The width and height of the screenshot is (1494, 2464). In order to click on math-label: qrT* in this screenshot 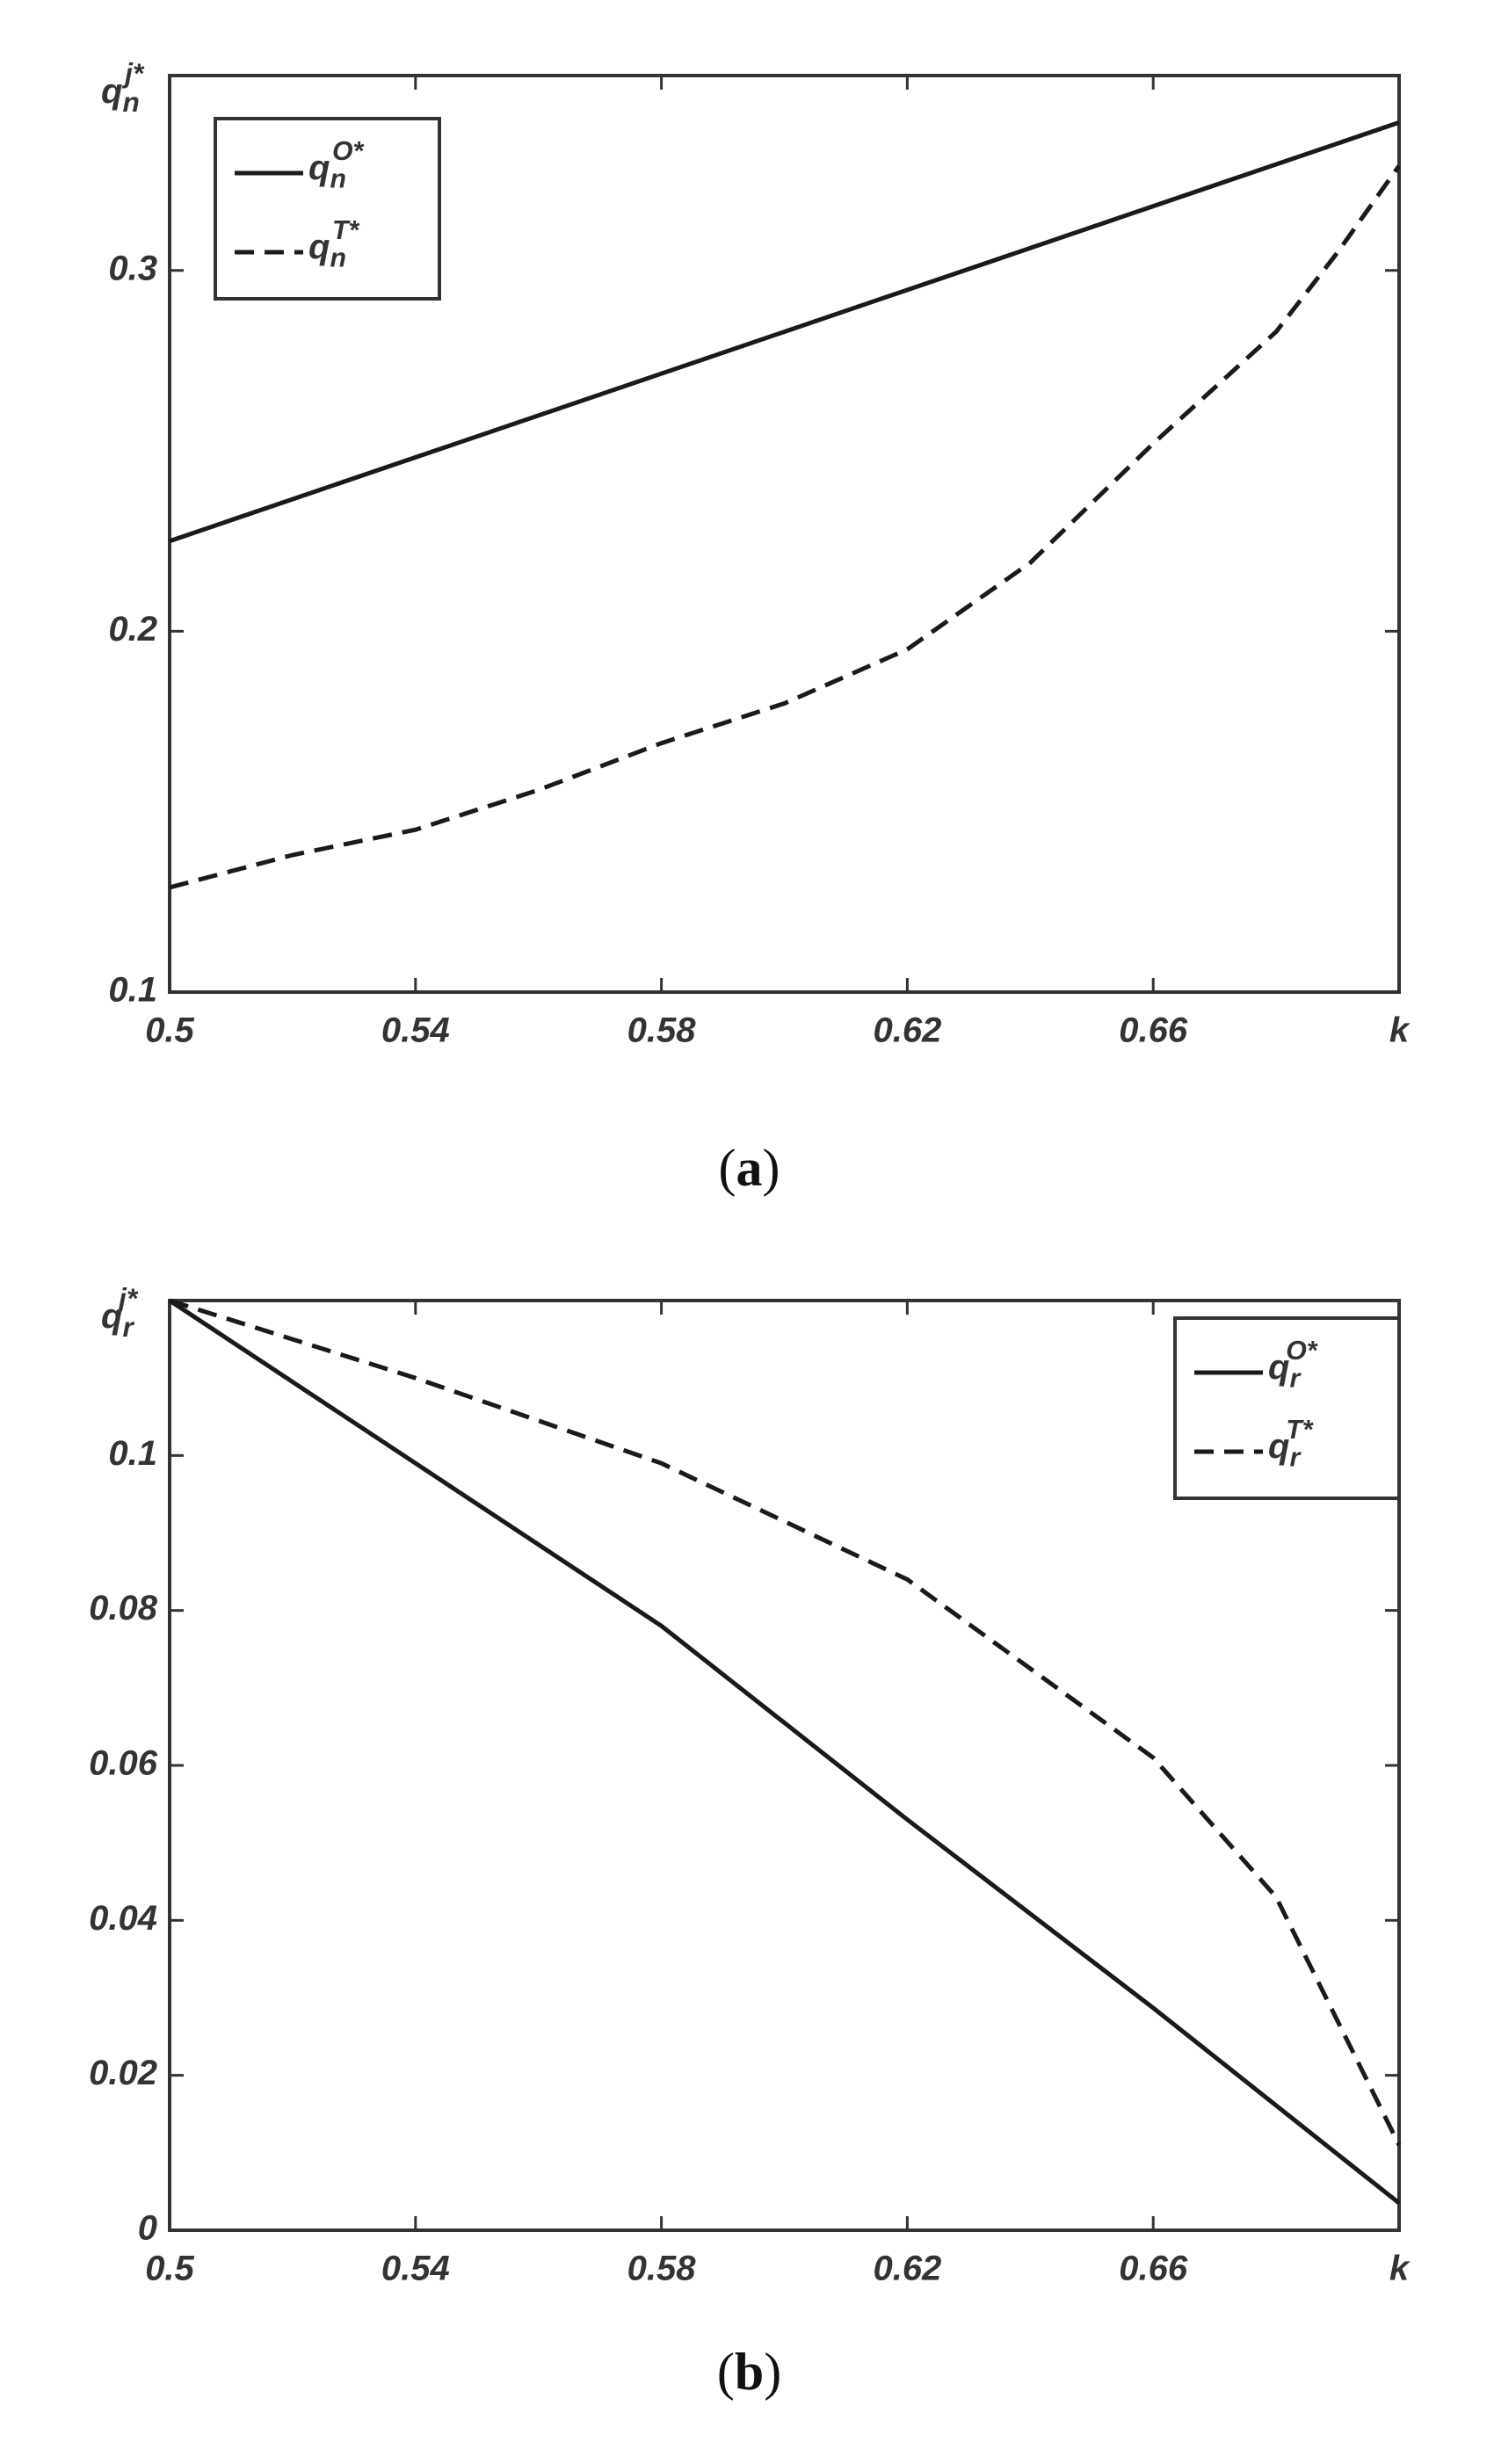, I will do `click(1291, 1444)`.